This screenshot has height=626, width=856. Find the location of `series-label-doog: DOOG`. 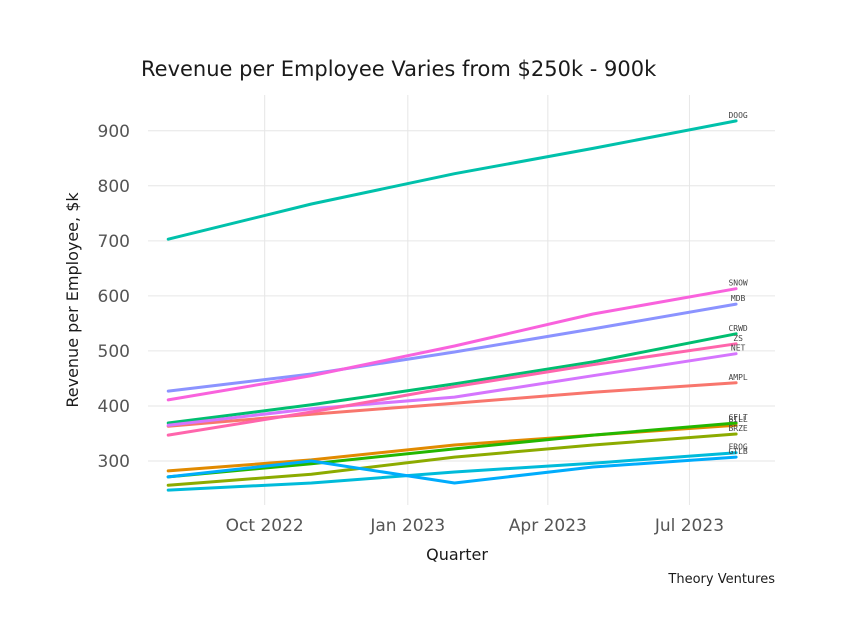

series-label-doog: DOOG is located at coordinates (737, 115).